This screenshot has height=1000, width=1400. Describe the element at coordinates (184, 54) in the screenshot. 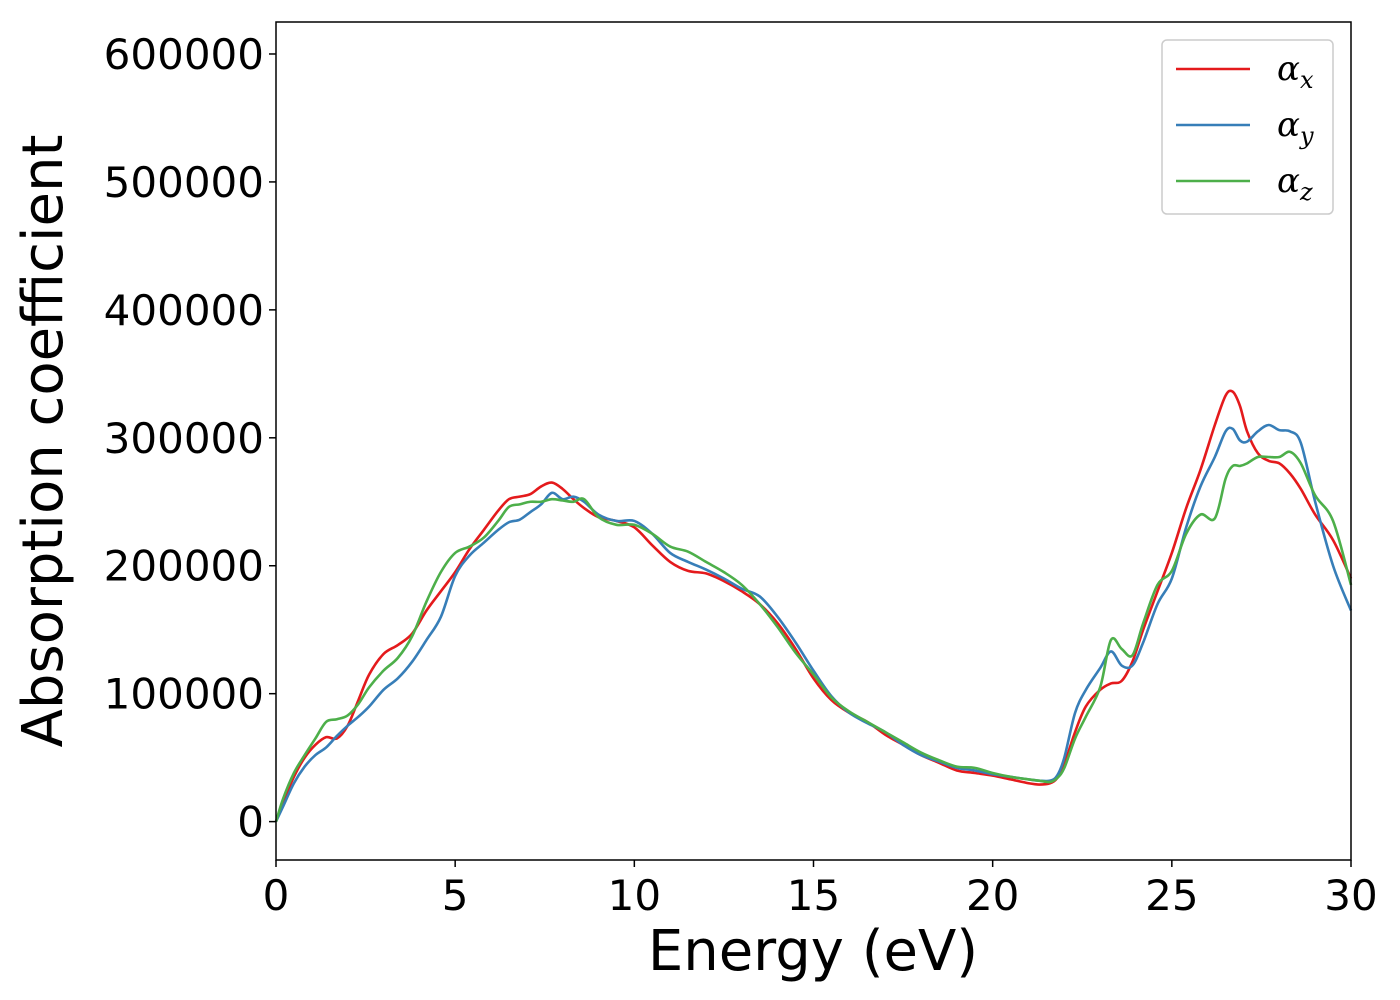

I see `y-tick-label: 600000` at that location.